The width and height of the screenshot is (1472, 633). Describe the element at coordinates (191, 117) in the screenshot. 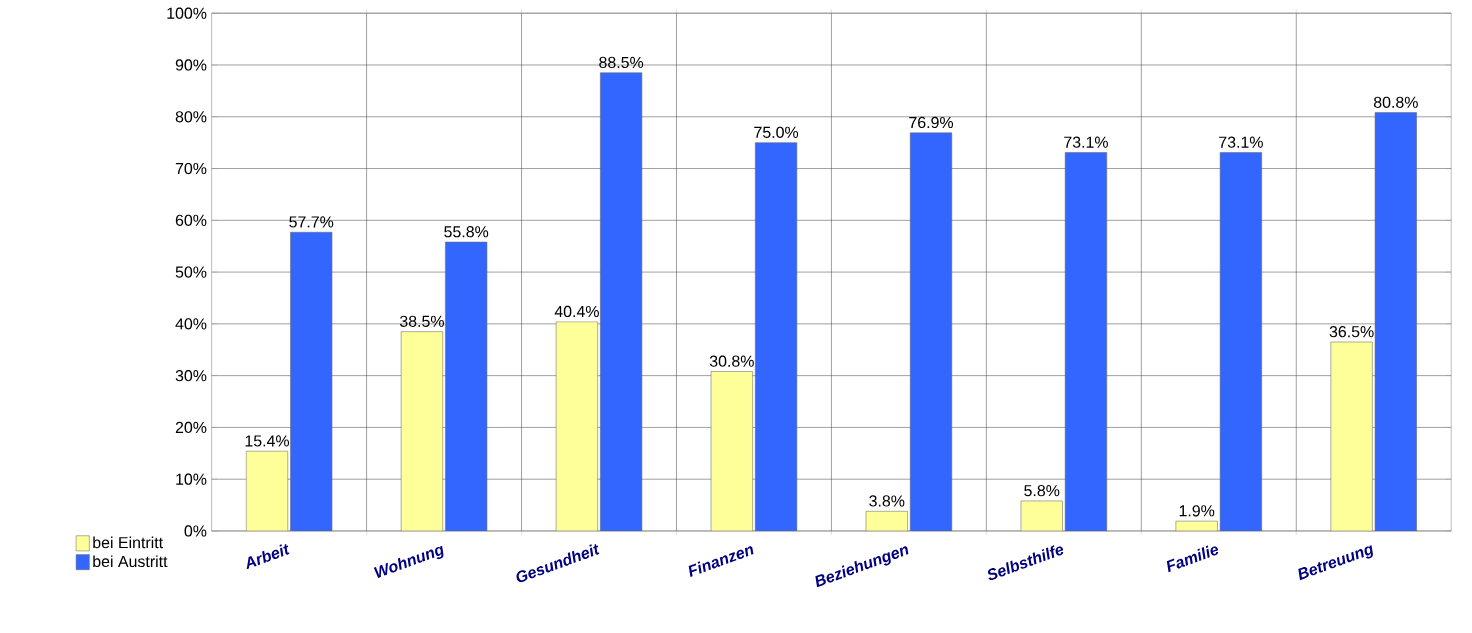

I see `y-tick-label: 80%` at that location.